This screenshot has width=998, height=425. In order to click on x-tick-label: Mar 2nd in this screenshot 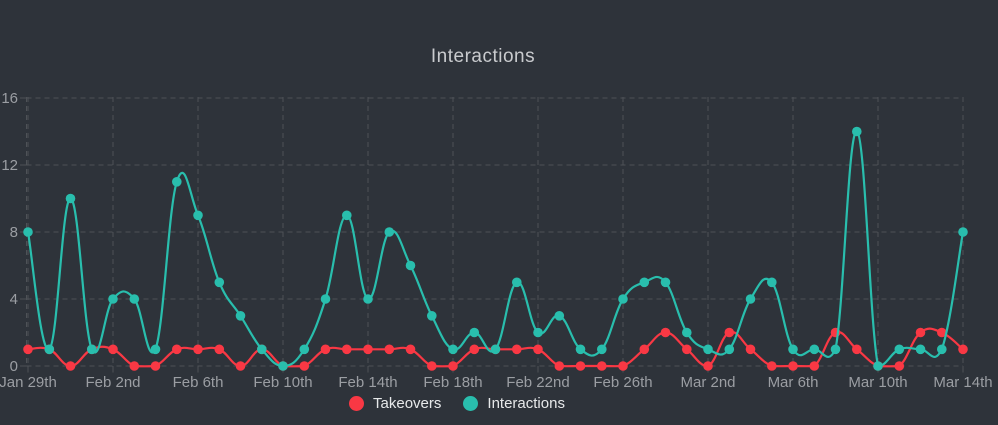, I will do `click(707, 382)`.